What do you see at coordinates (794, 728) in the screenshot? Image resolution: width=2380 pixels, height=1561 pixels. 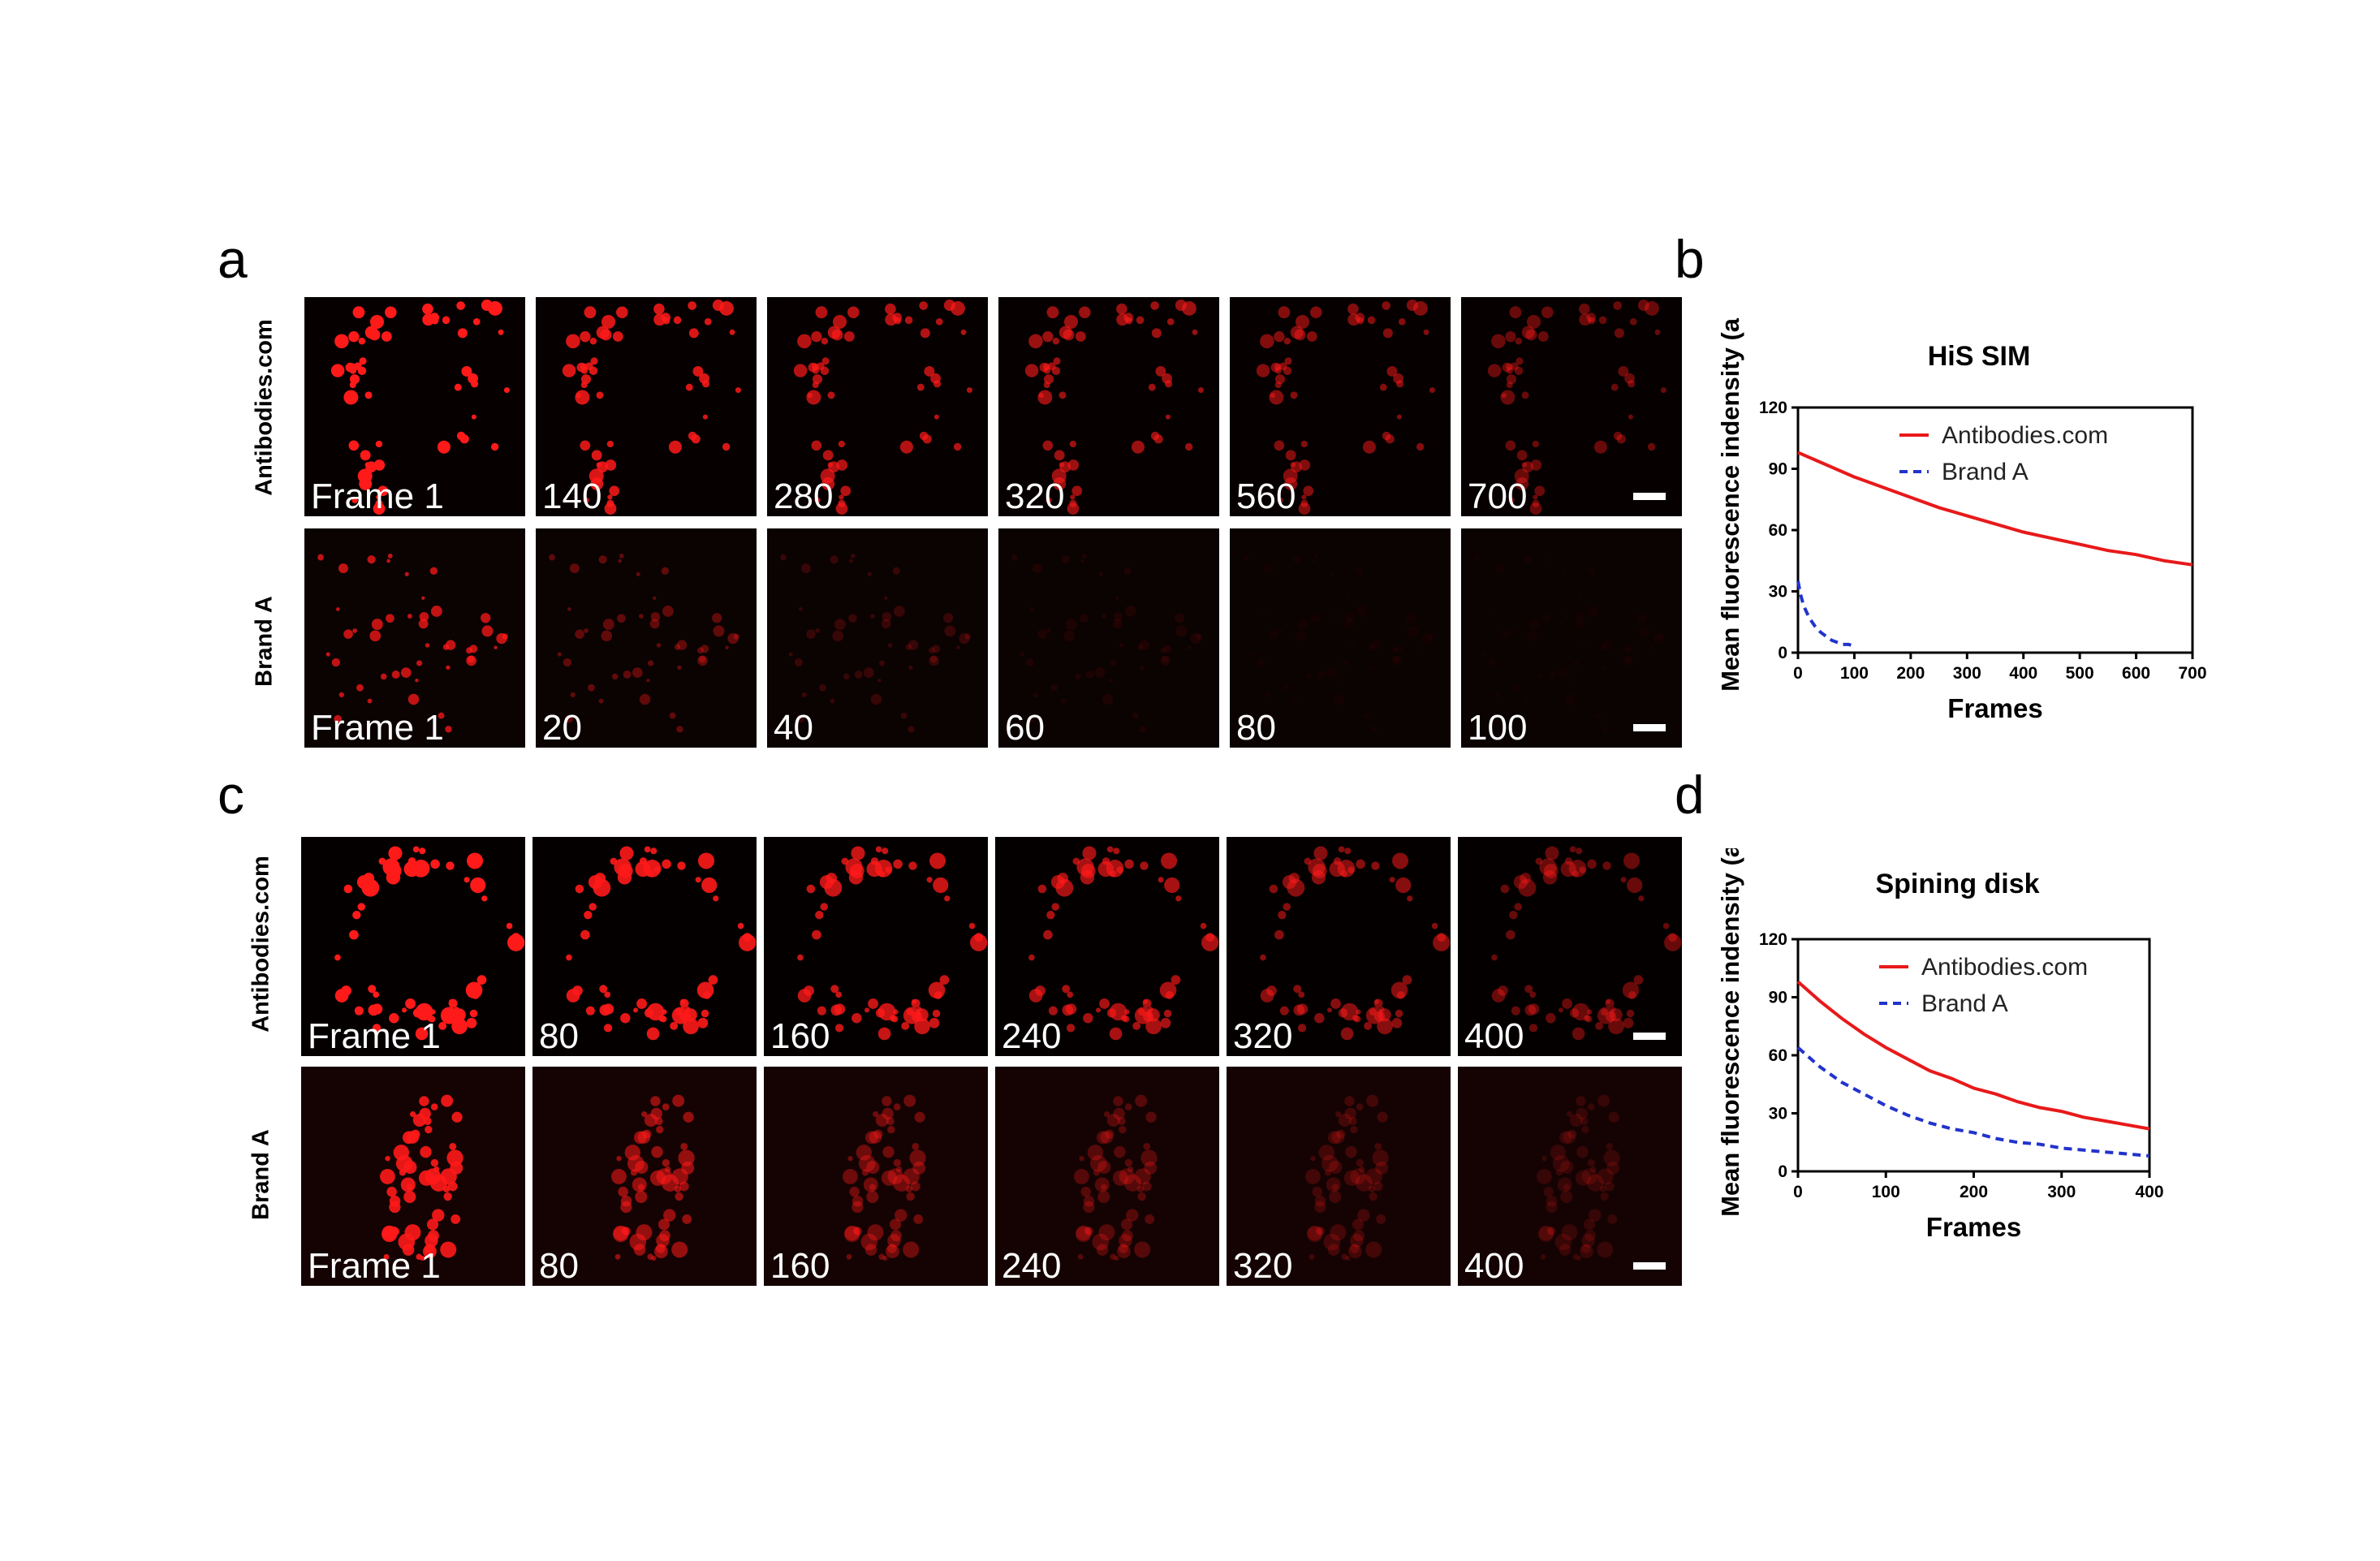 I see `frame-label: 40` at bounding box center [794, 728].